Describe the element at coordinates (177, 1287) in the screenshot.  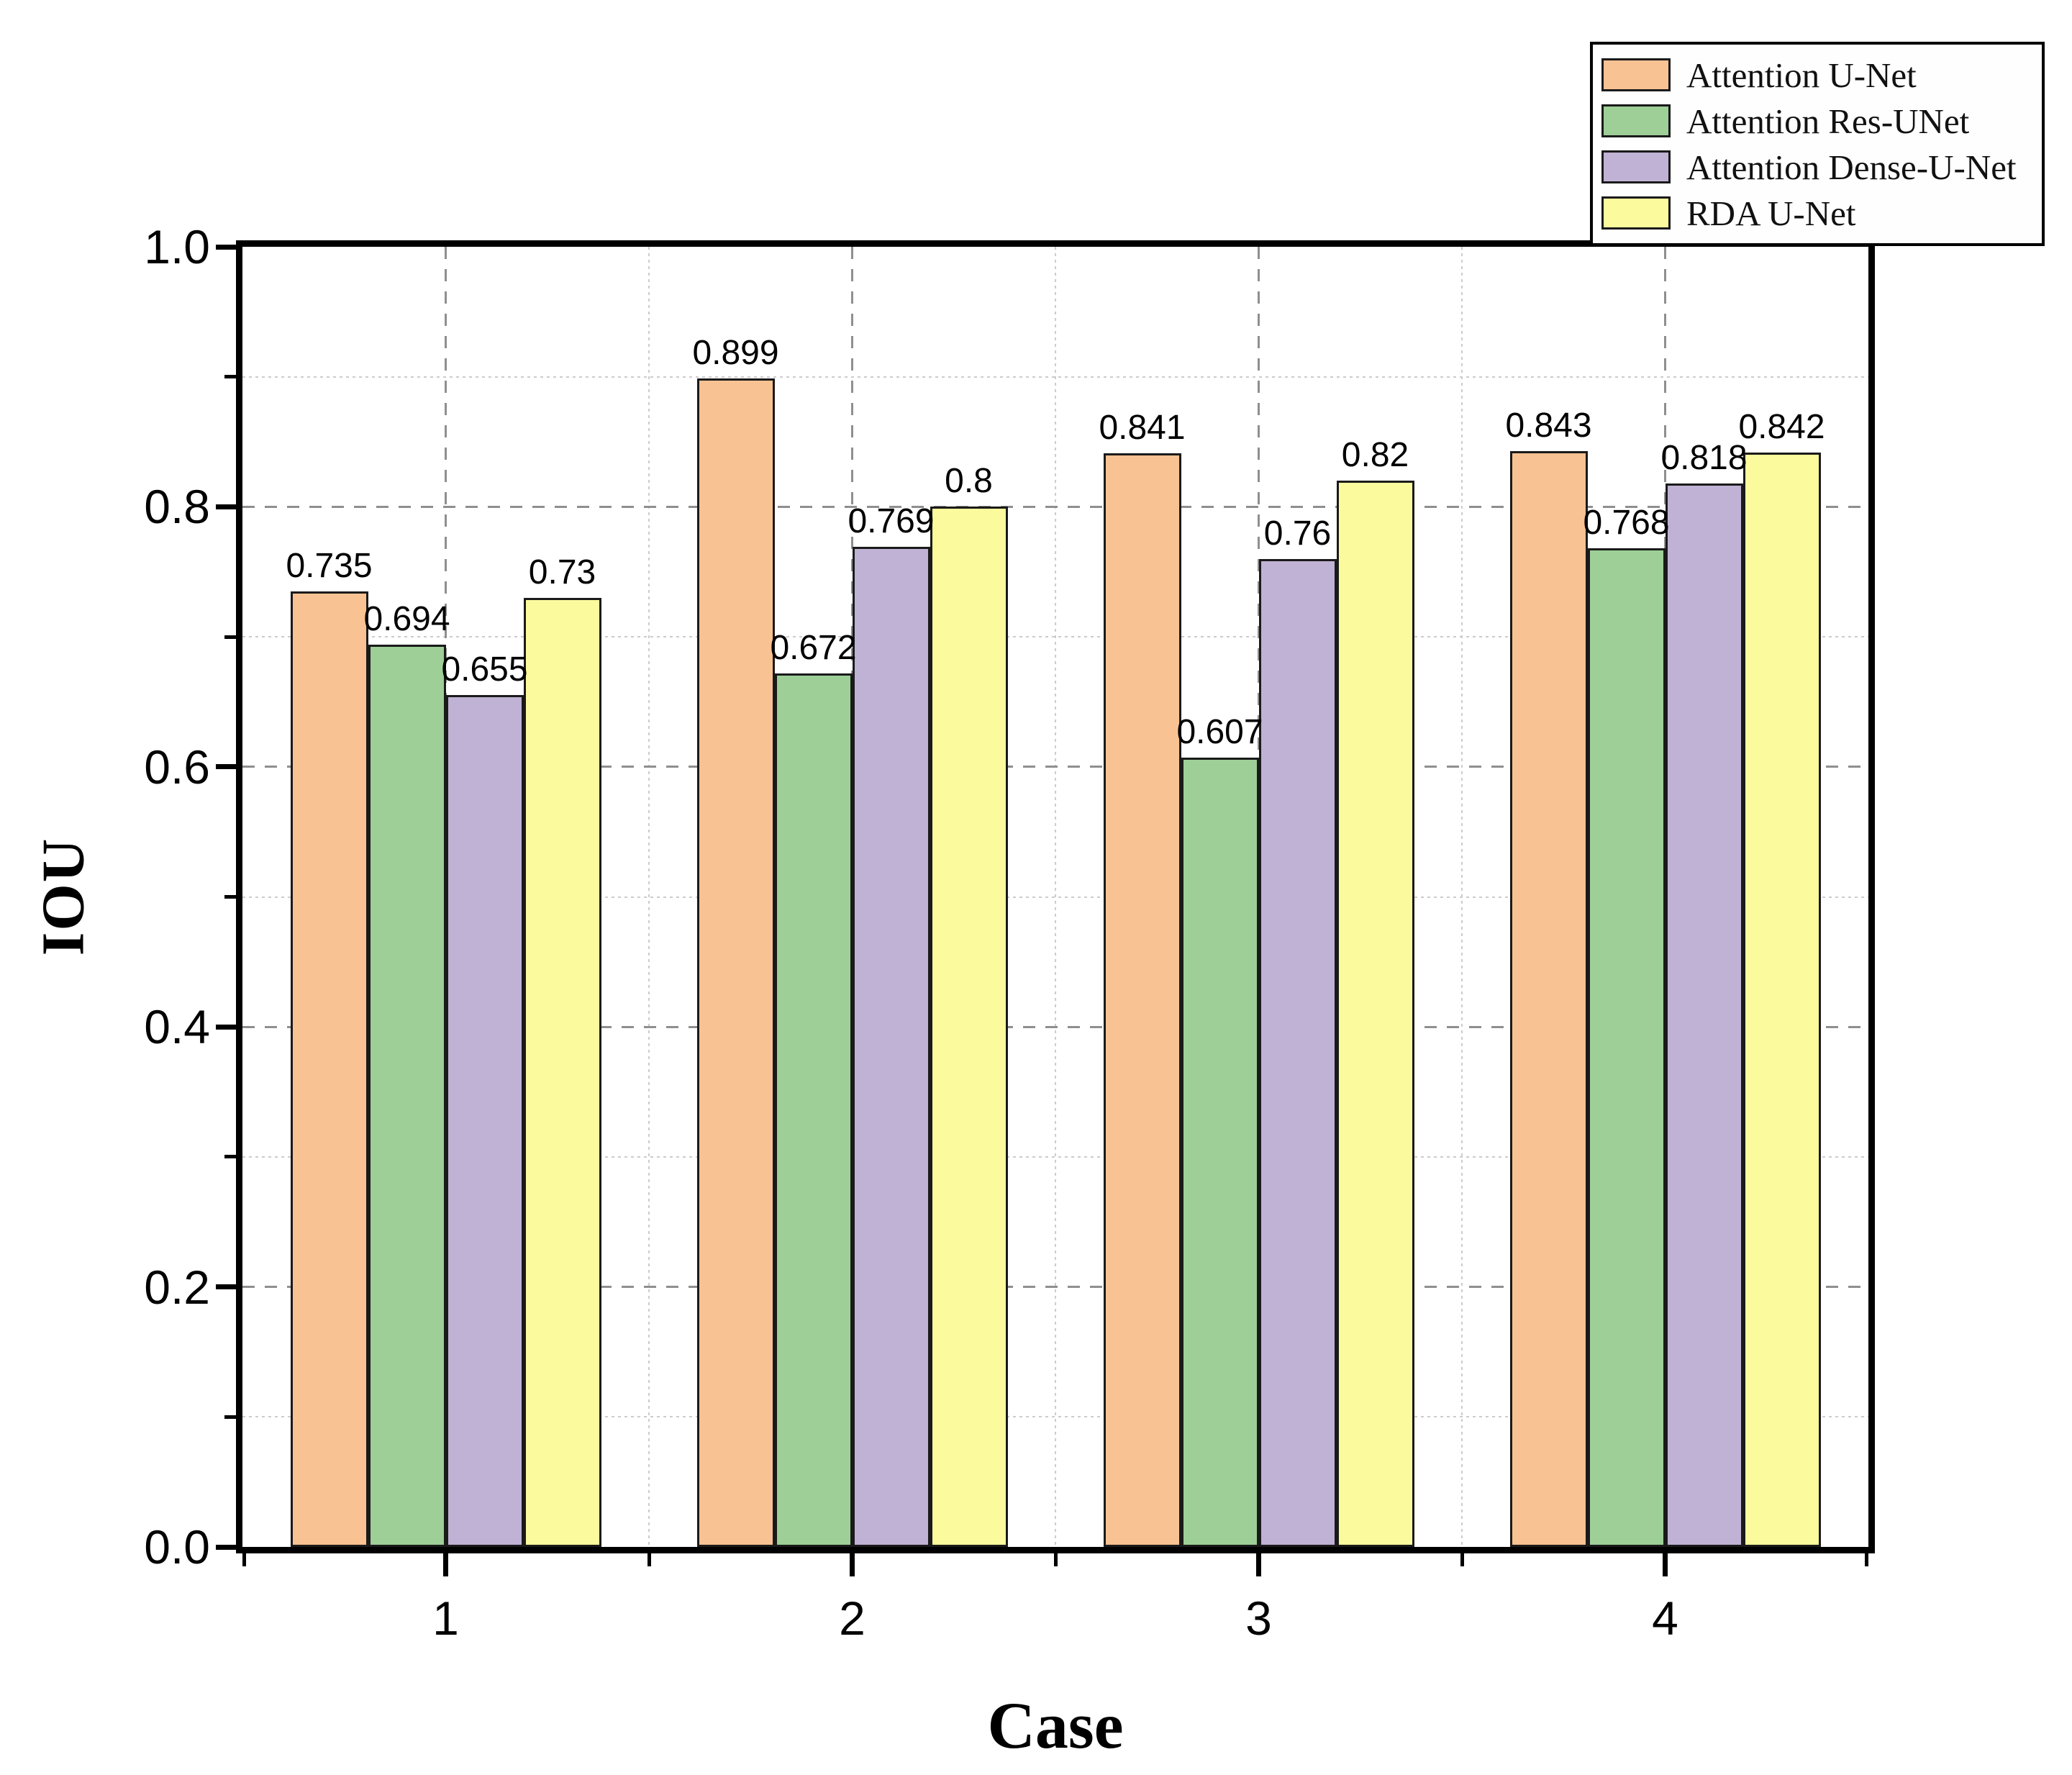
I see `y-axis-tick-label: 0.2` at that location.